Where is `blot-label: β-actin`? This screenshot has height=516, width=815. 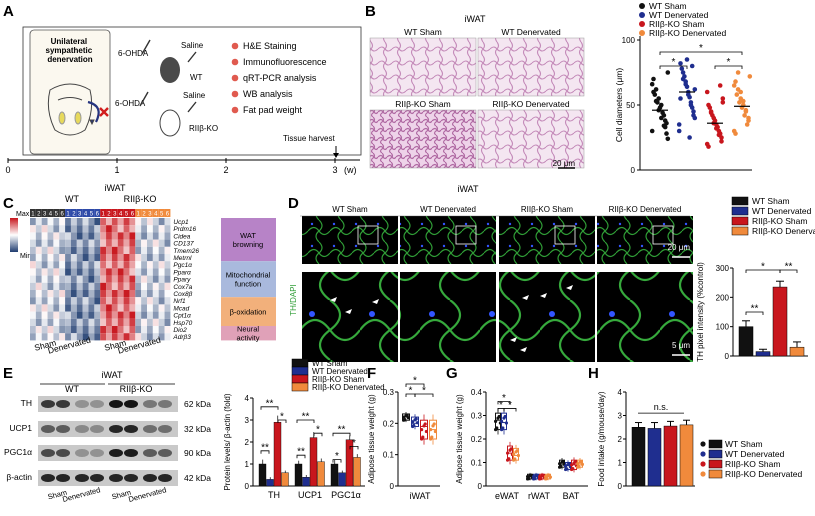 blot-label: β-actin is located at coordinates (19, 477).